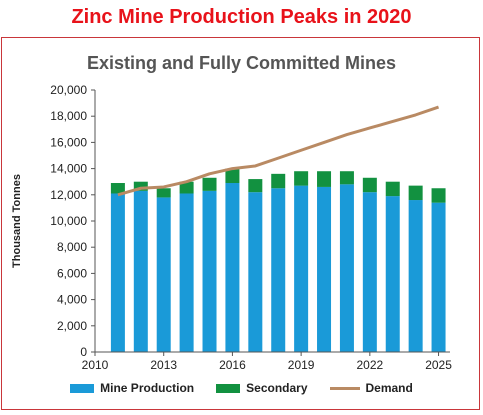 The width and height of the screenshot is (483, 415). Describe the element at coordinates (232, 365) in the screenshot. I see `x-tick-label: 2016` at that location.